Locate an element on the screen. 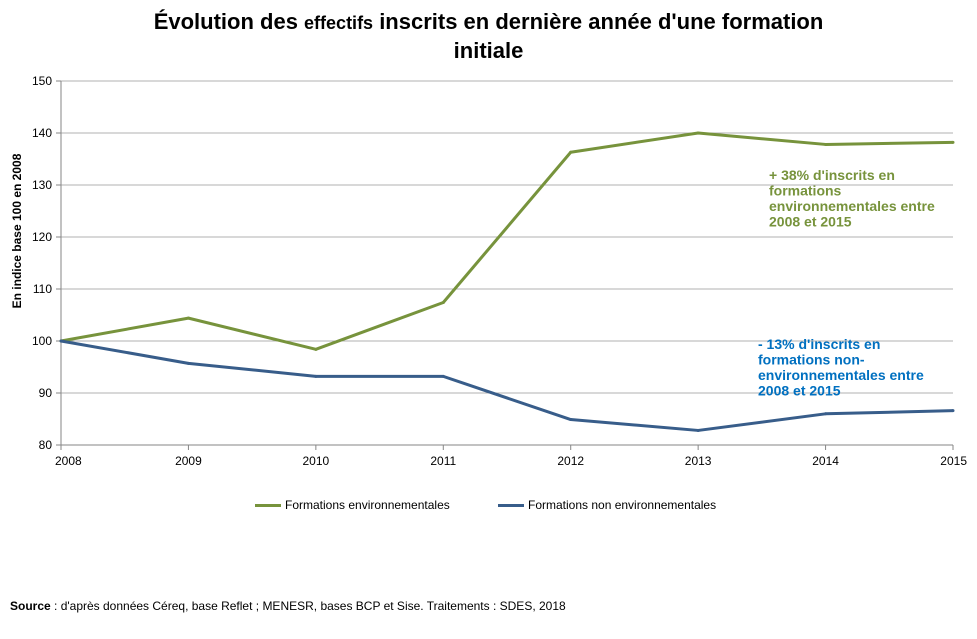 Image resolution: width=977 pixels, height=639 pixels. annotation-line: formations is located at coordinates (805, 191).